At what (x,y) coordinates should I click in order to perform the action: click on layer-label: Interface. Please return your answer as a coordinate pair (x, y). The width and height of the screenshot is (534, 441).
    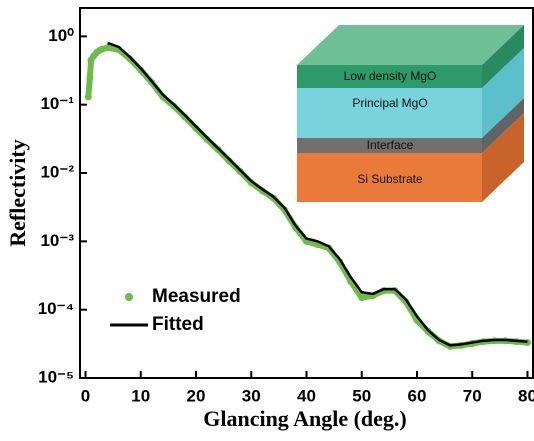
    Looking at the image, I should click on (390, 145).